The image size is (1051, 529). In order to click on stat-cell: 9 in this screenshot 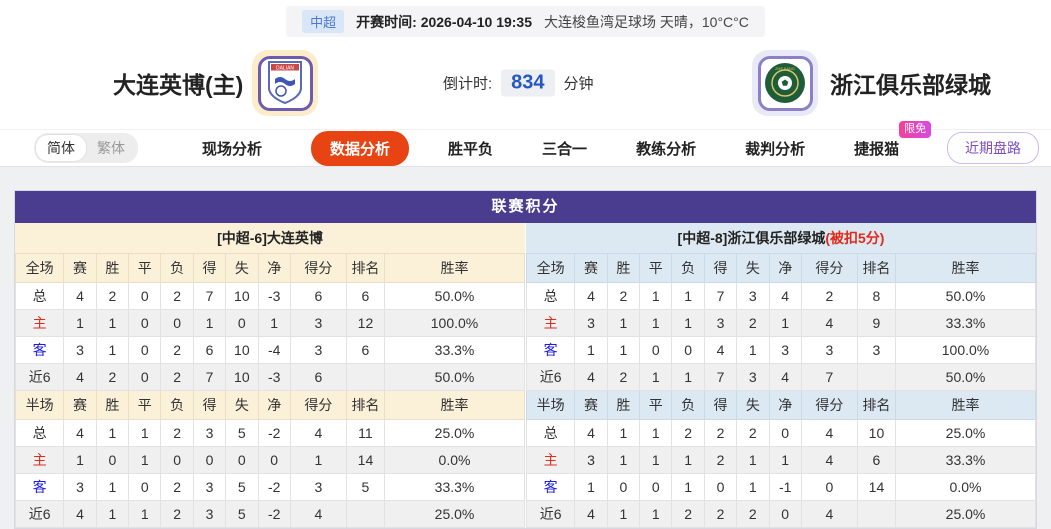, I will do `click(876, 323)`.